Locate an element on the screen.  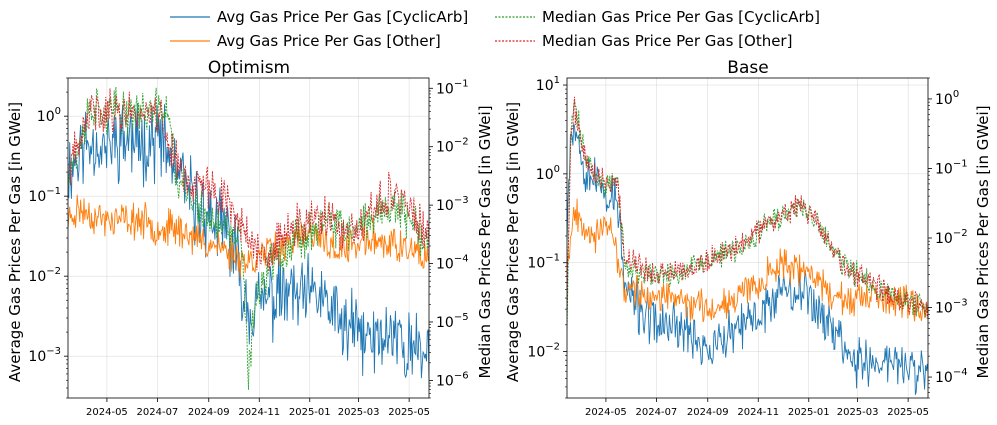
y-tick-label-left: 10⁻³ is located at coordinates (44, 355).